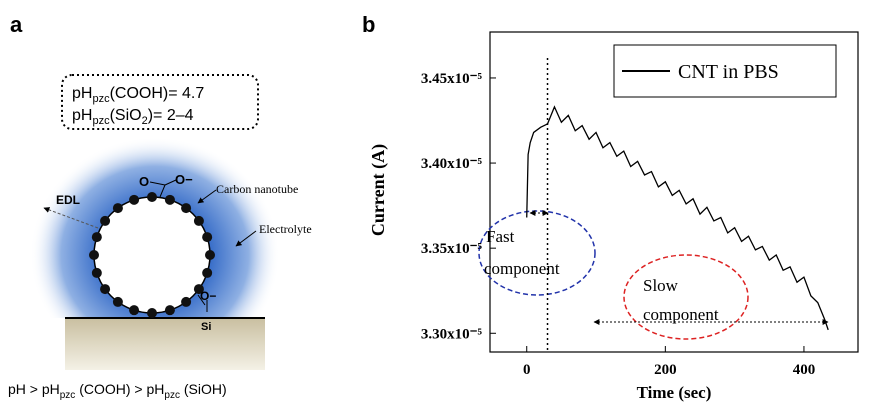 The width and height of the screenshot is (889, 405). What do you see at coordinates (165, 344) in the screenshot?
I see `substrate` at bounding box center [165, 344].